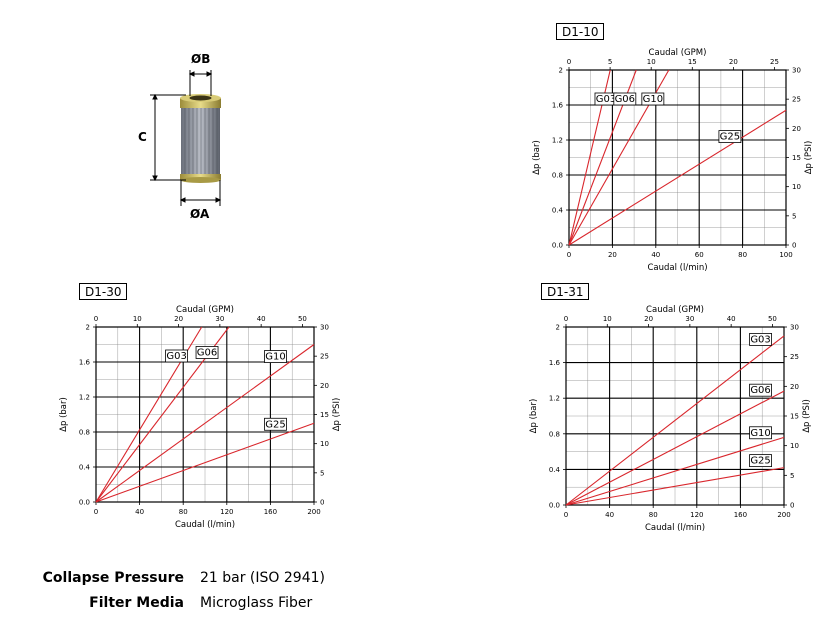 The image size is (832, 622). I want to click on d1-10-x2tick-label: 20, so click(733, 62).